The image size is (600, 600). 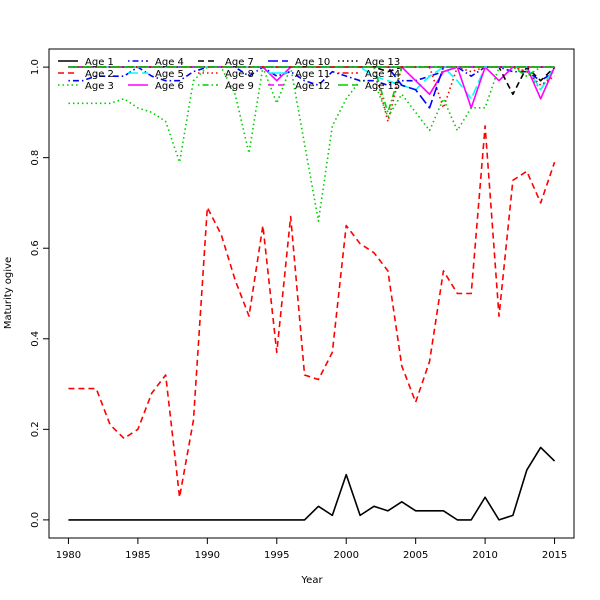 I want to click on legend-label-age-14: Age 14, so click(x=382, y=74).